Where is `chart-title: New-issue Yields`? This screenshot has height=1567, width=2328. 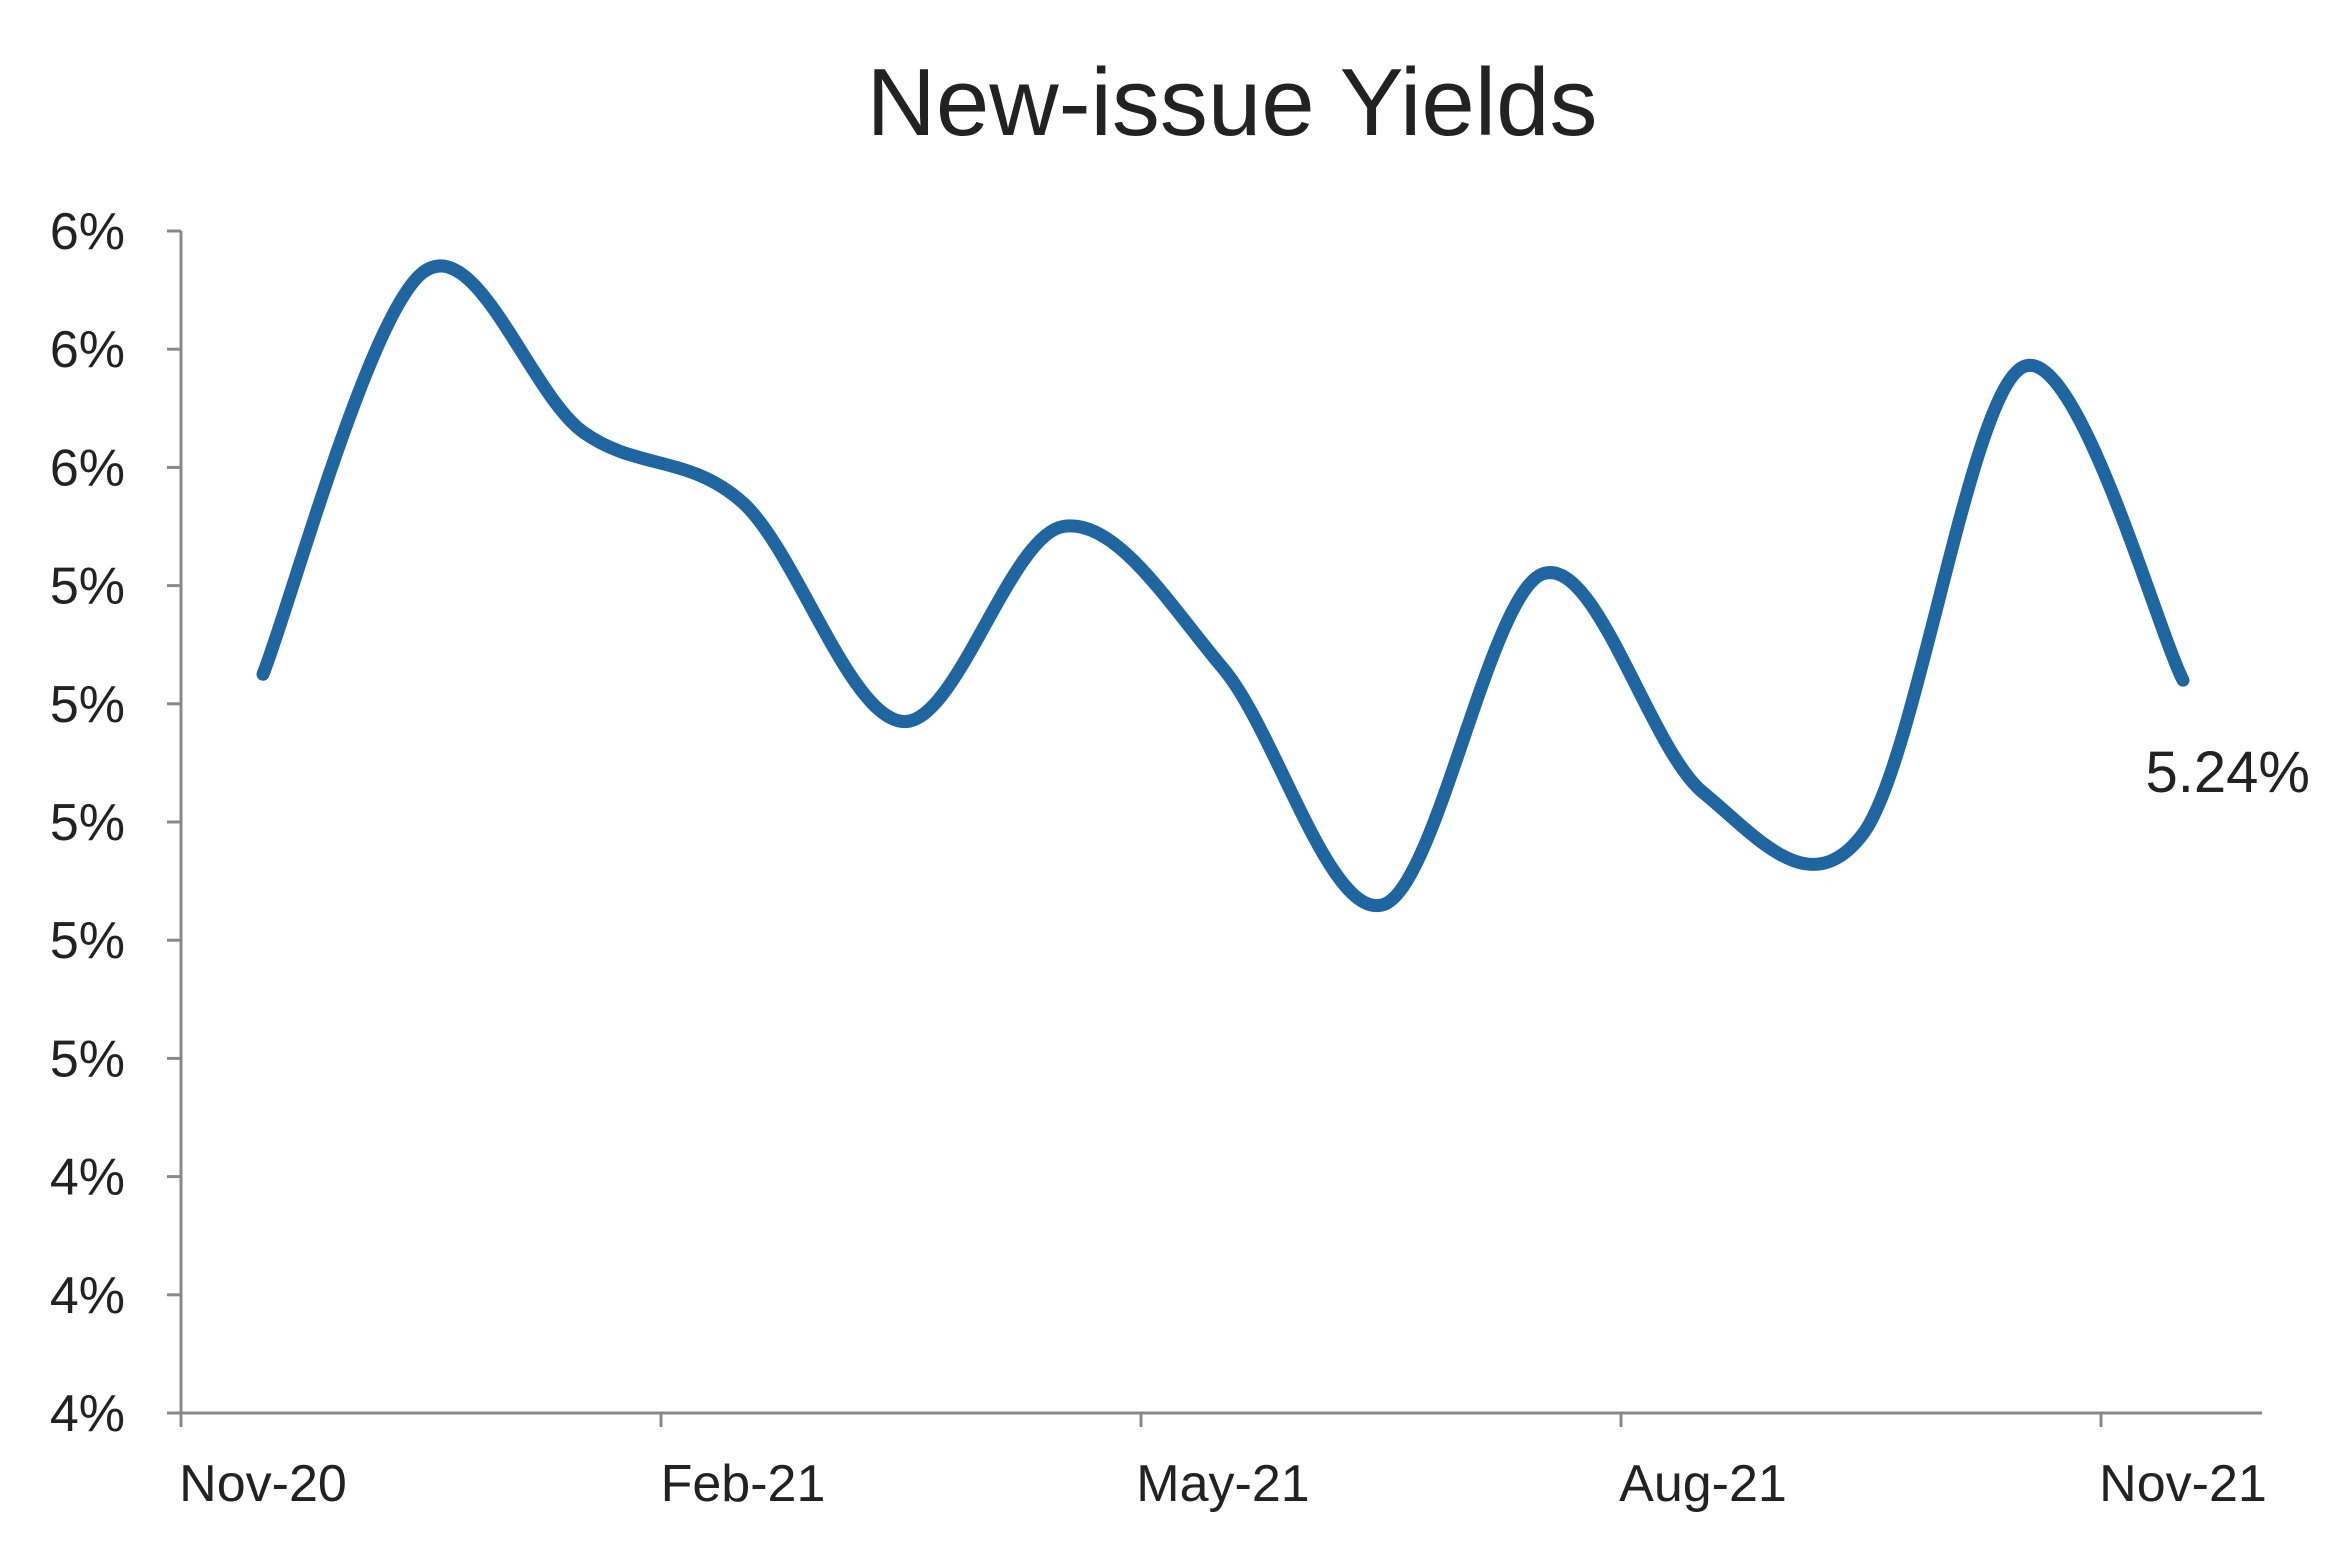 chart-title: New-issue Yields is located at coordinates (1232, 102).